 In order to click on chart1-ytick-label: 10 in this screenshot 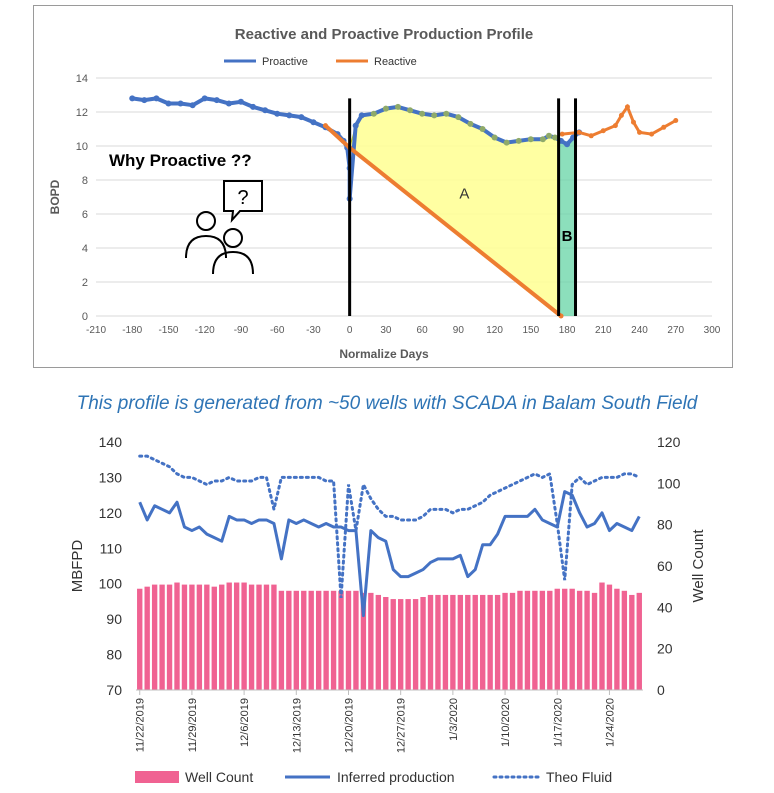, I will do `click(82, 147)`.